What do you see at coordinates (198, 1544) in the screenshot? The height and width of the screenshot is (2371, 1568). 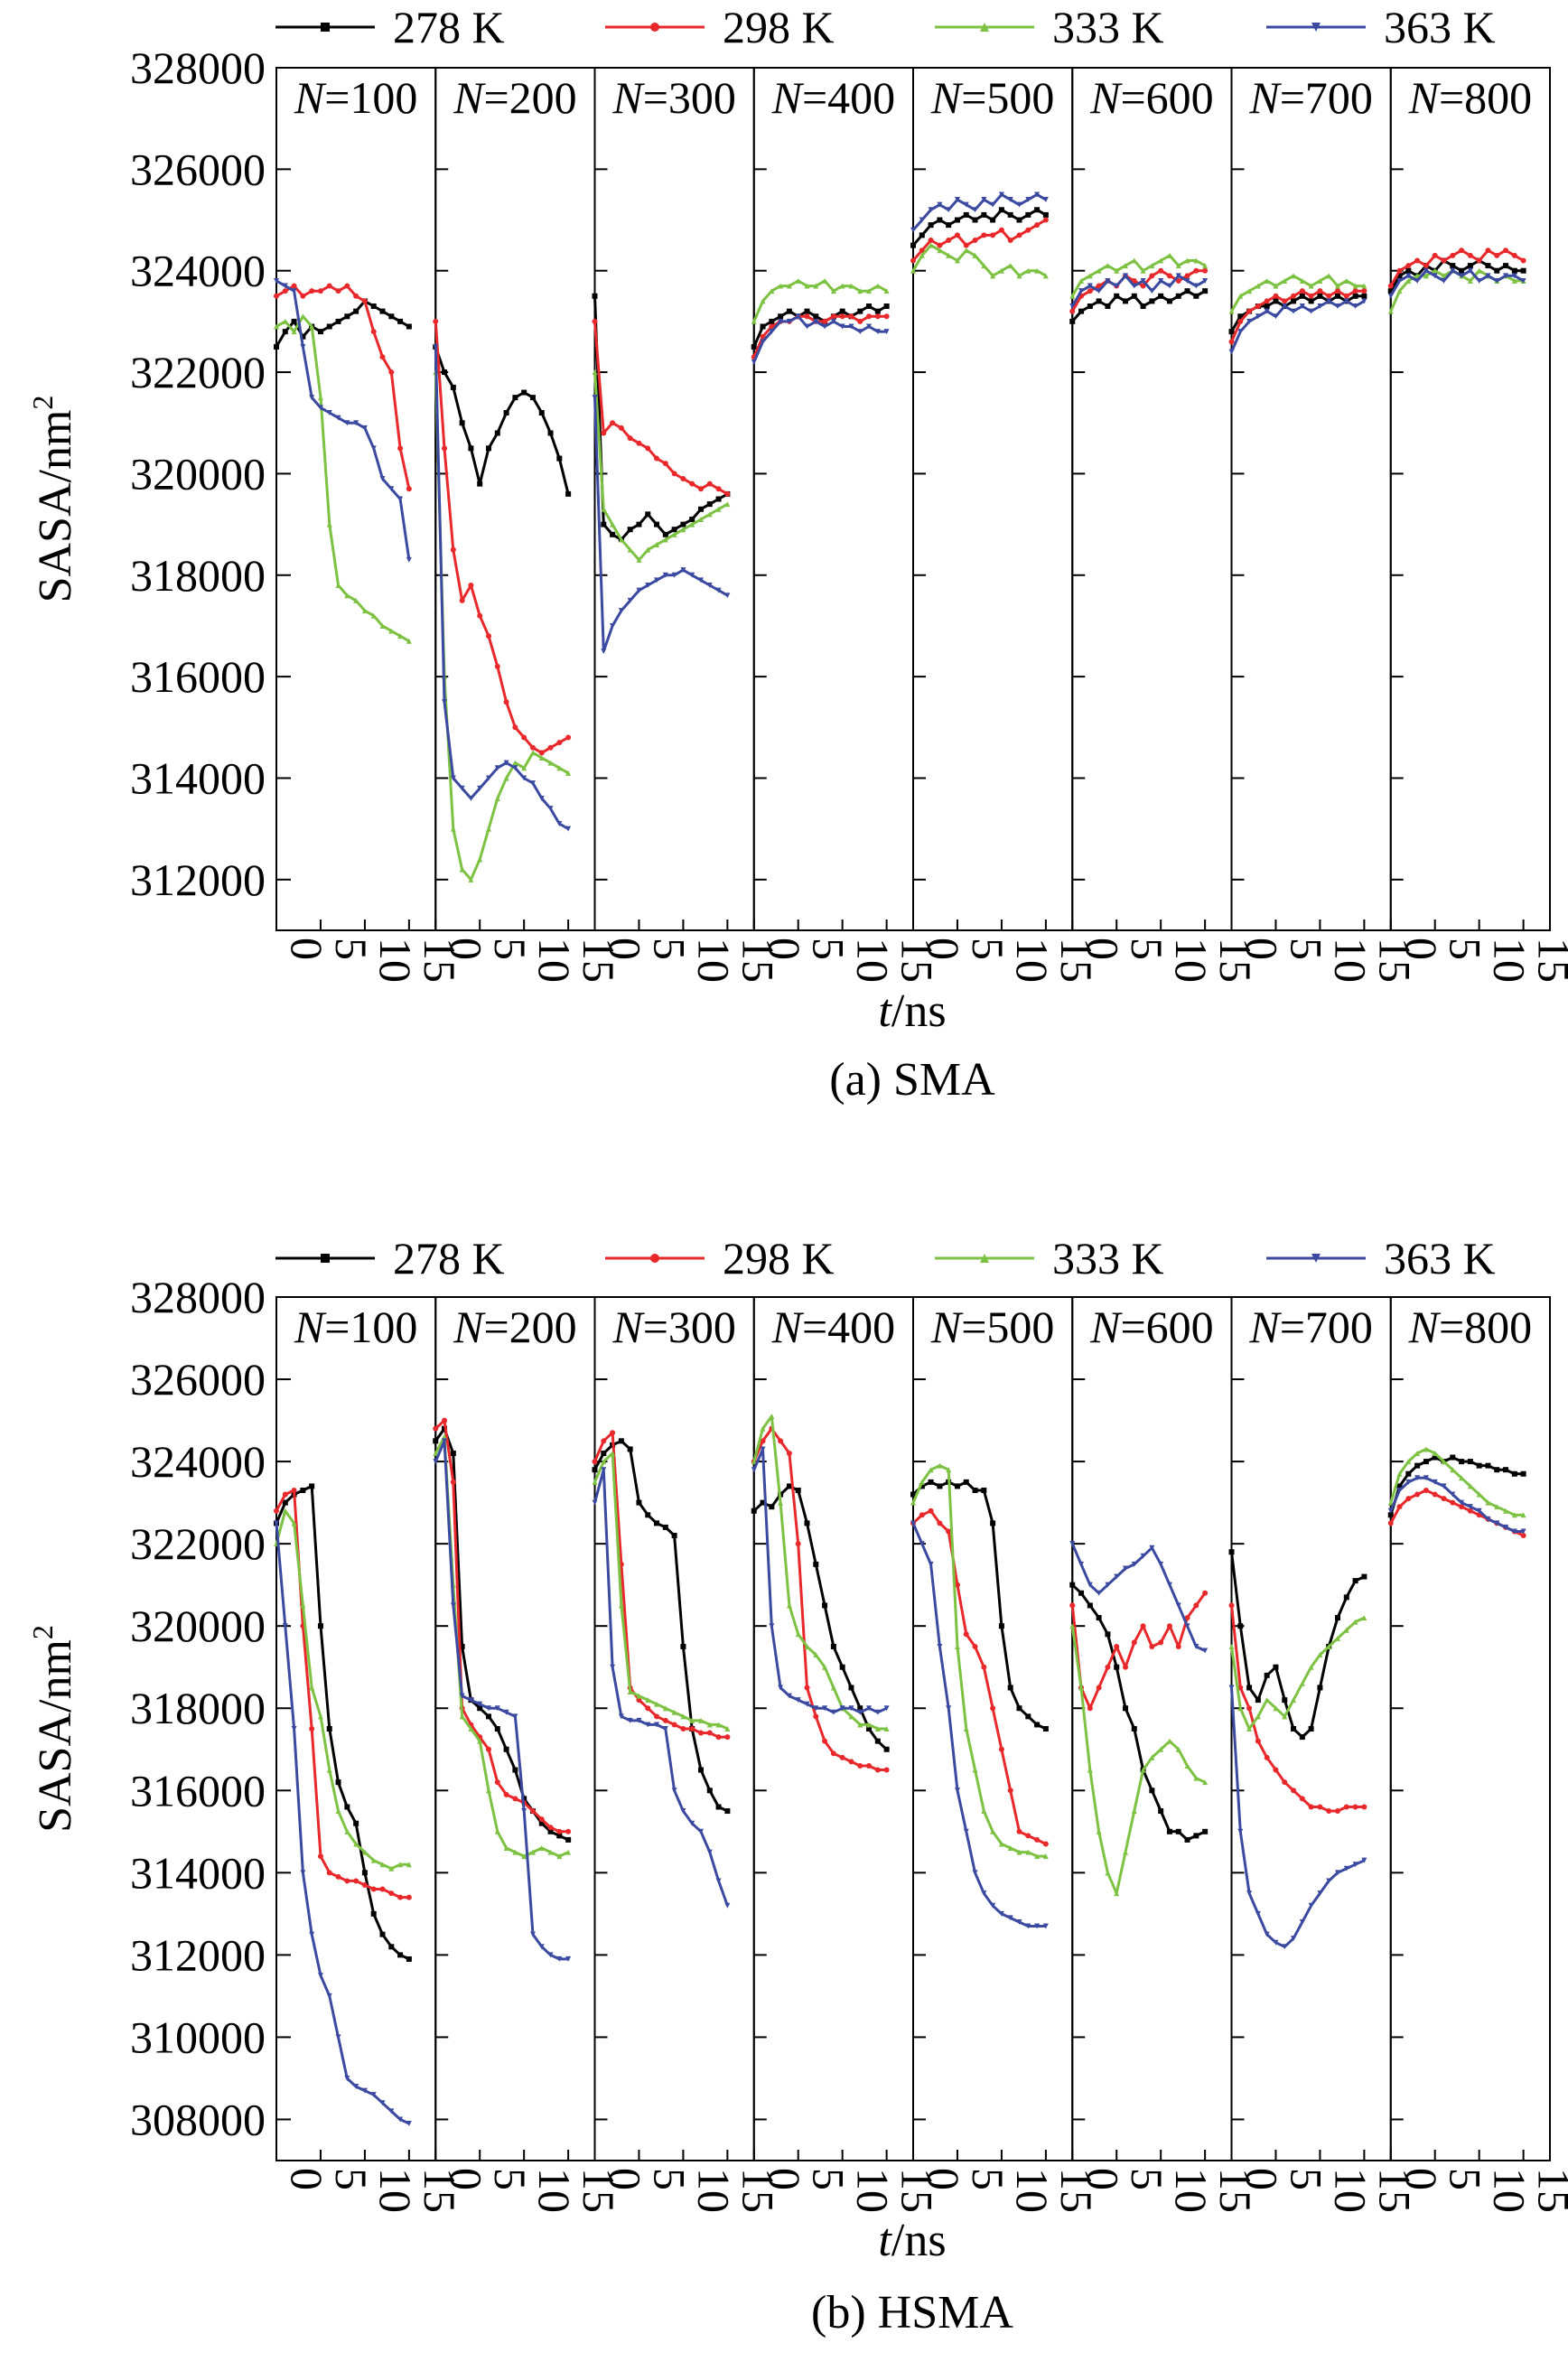 I see `y-tick-label: 322000` at bounding box center [198, 1544].